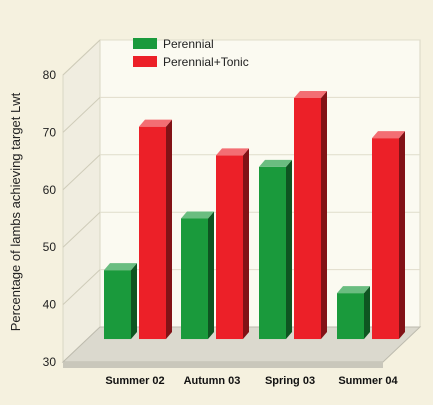  I want to click on category-label: Spring 03, so click(290, 381).